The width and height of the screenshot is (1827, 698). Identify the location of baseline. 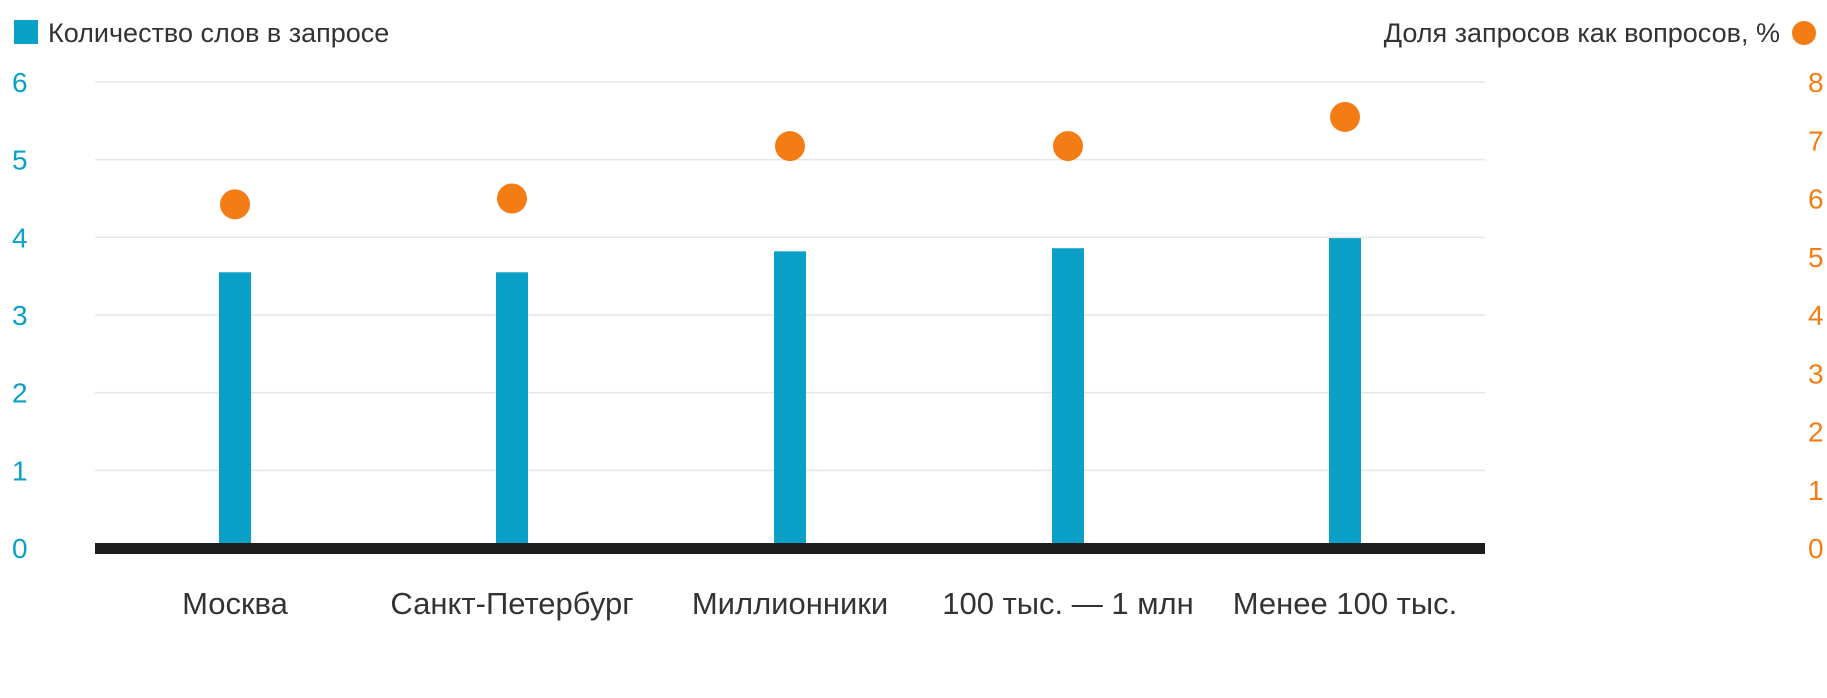
(790, 548).